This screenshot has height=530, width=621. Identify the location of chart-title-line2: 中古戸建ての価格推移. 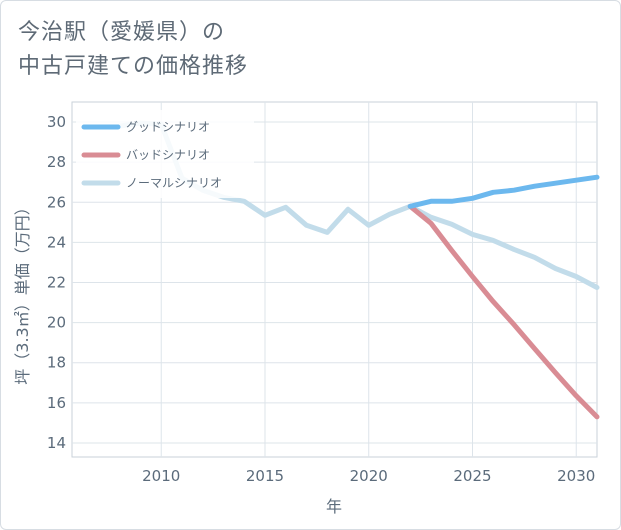
(133, 66).